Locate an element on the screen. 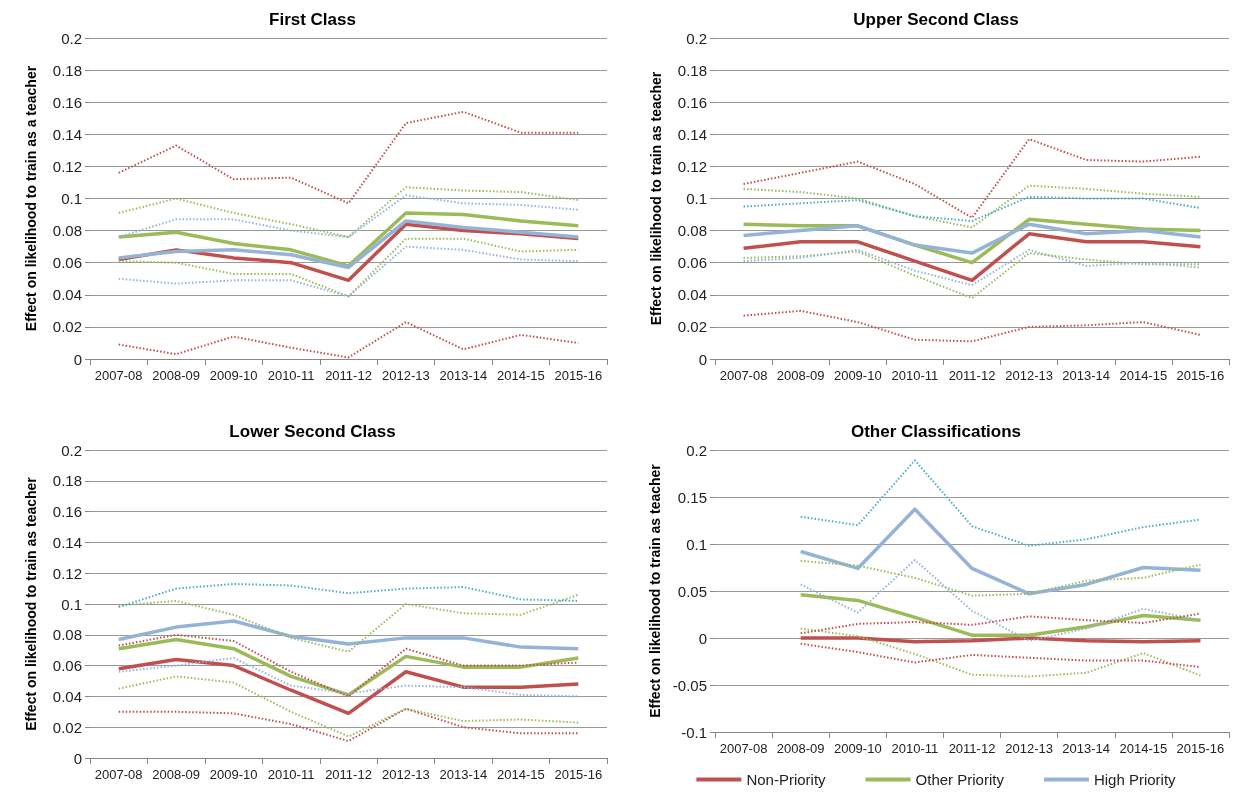 The image size is (1247, 794). legend-label: Non-Priority is located at coordinates (786, 779).